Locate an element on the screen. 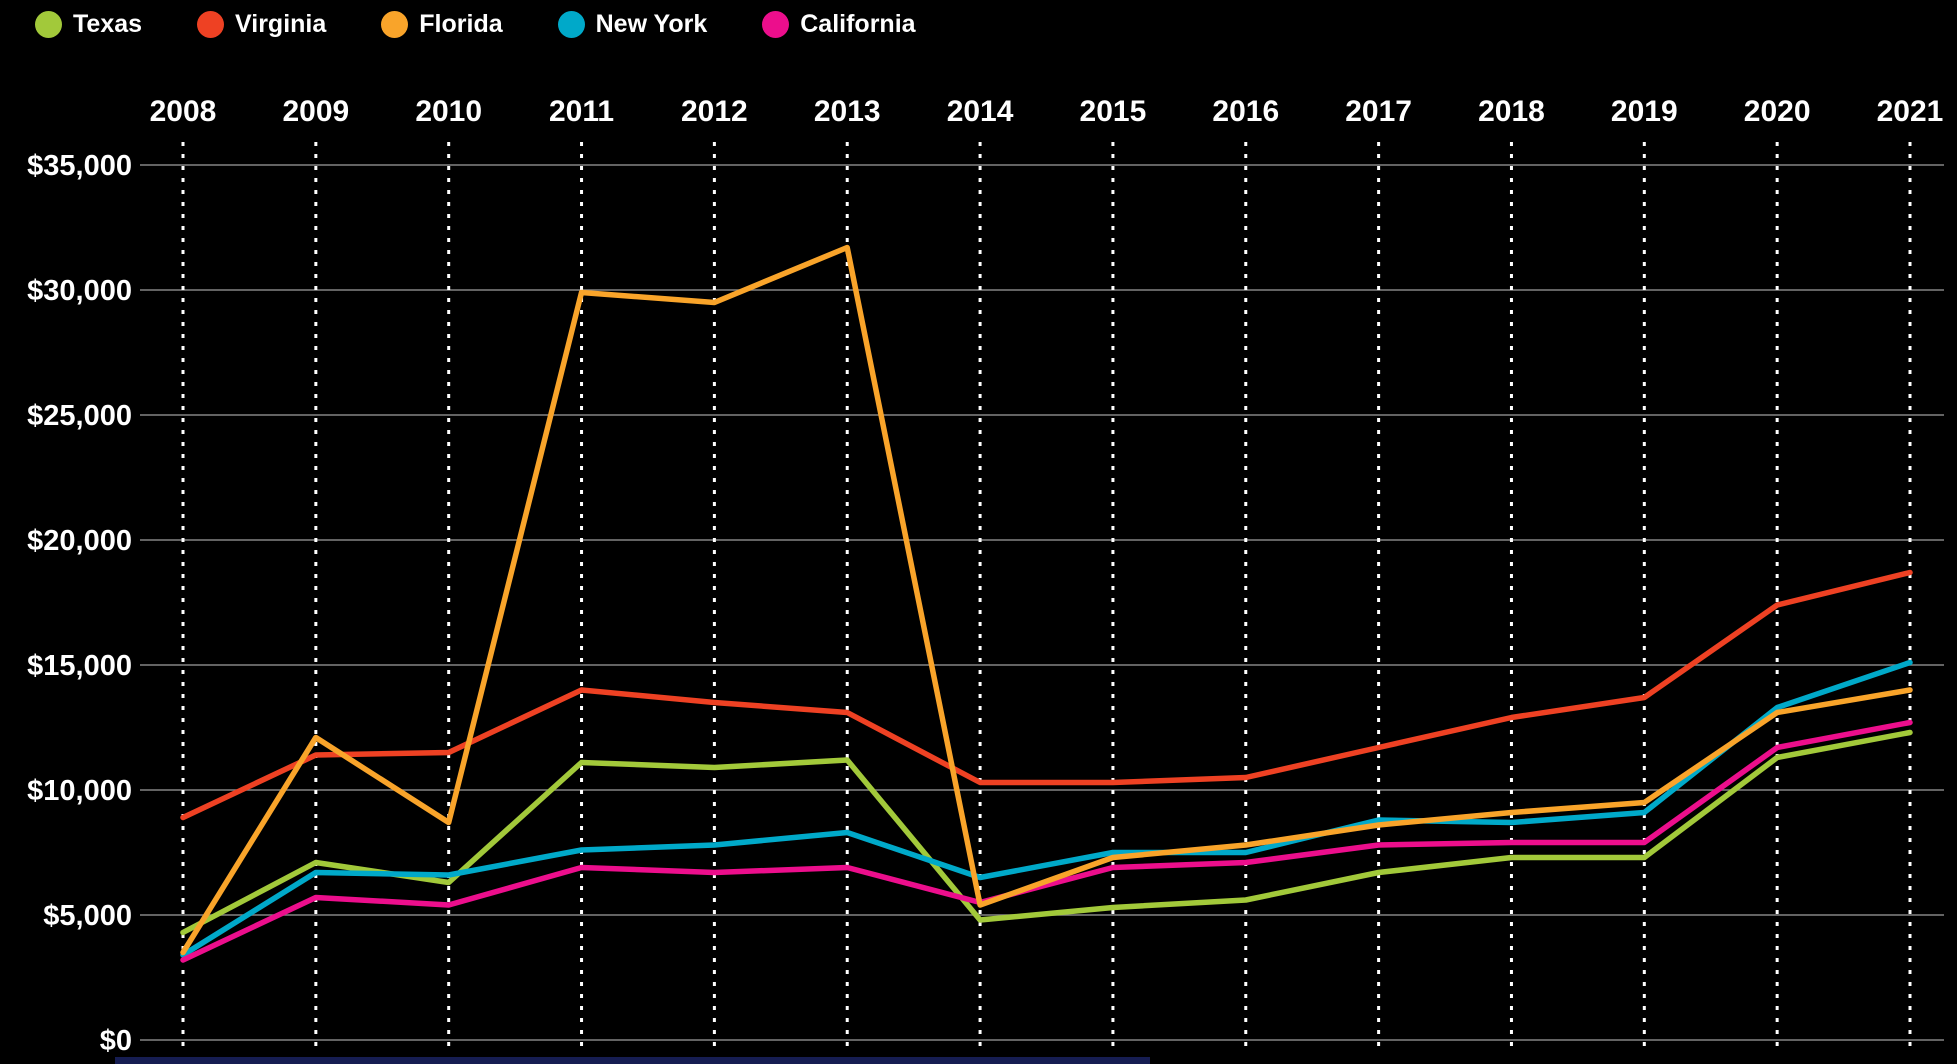  legend-item-new-york: New York is located at coordinates (632, 24).